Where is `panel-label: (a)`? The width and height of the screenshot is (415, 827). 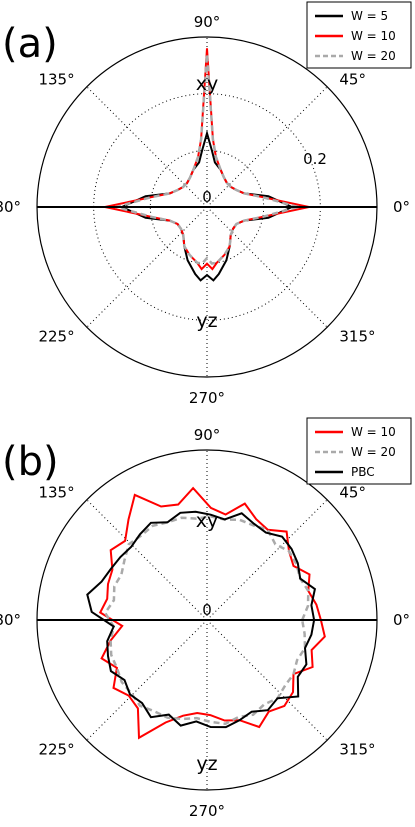
panel-label: (a) is located at coordinates (30, 44).